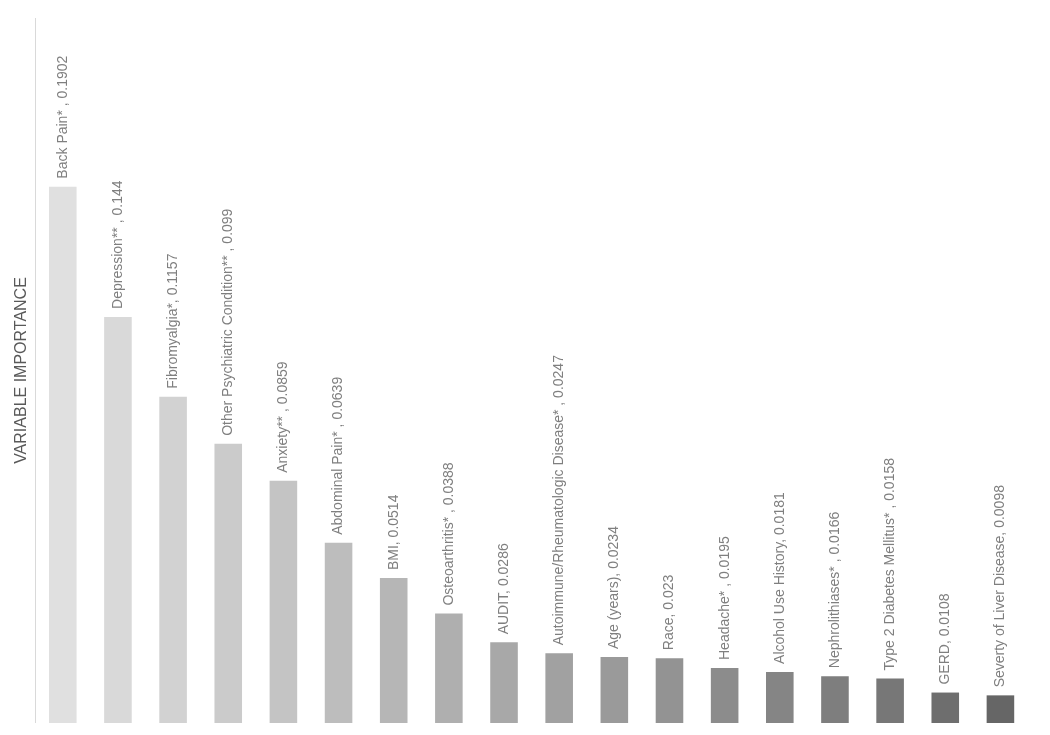  Describe the element at coordinates (227, 322) in the screenshot. I see `data-label: Other Psychiatric Condition** , 0.099` at that location.